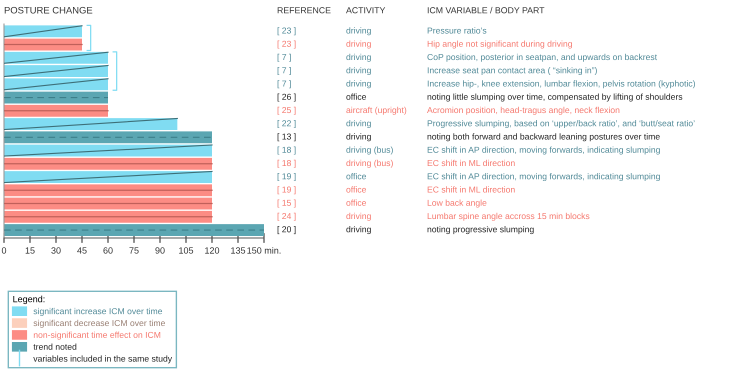  Describe the element at coordinates (287, 98) in the screenshot. I see `y-tick-label: [ 26 ]` at that location.